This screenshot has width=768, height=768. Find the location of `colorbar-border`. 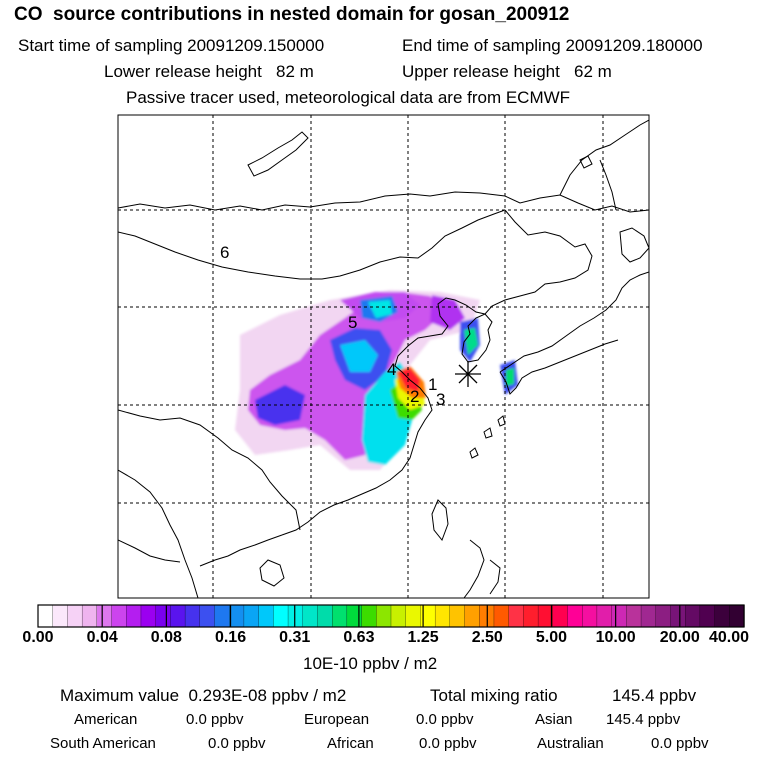

colorbar-border is located at coordinates (391, 616).